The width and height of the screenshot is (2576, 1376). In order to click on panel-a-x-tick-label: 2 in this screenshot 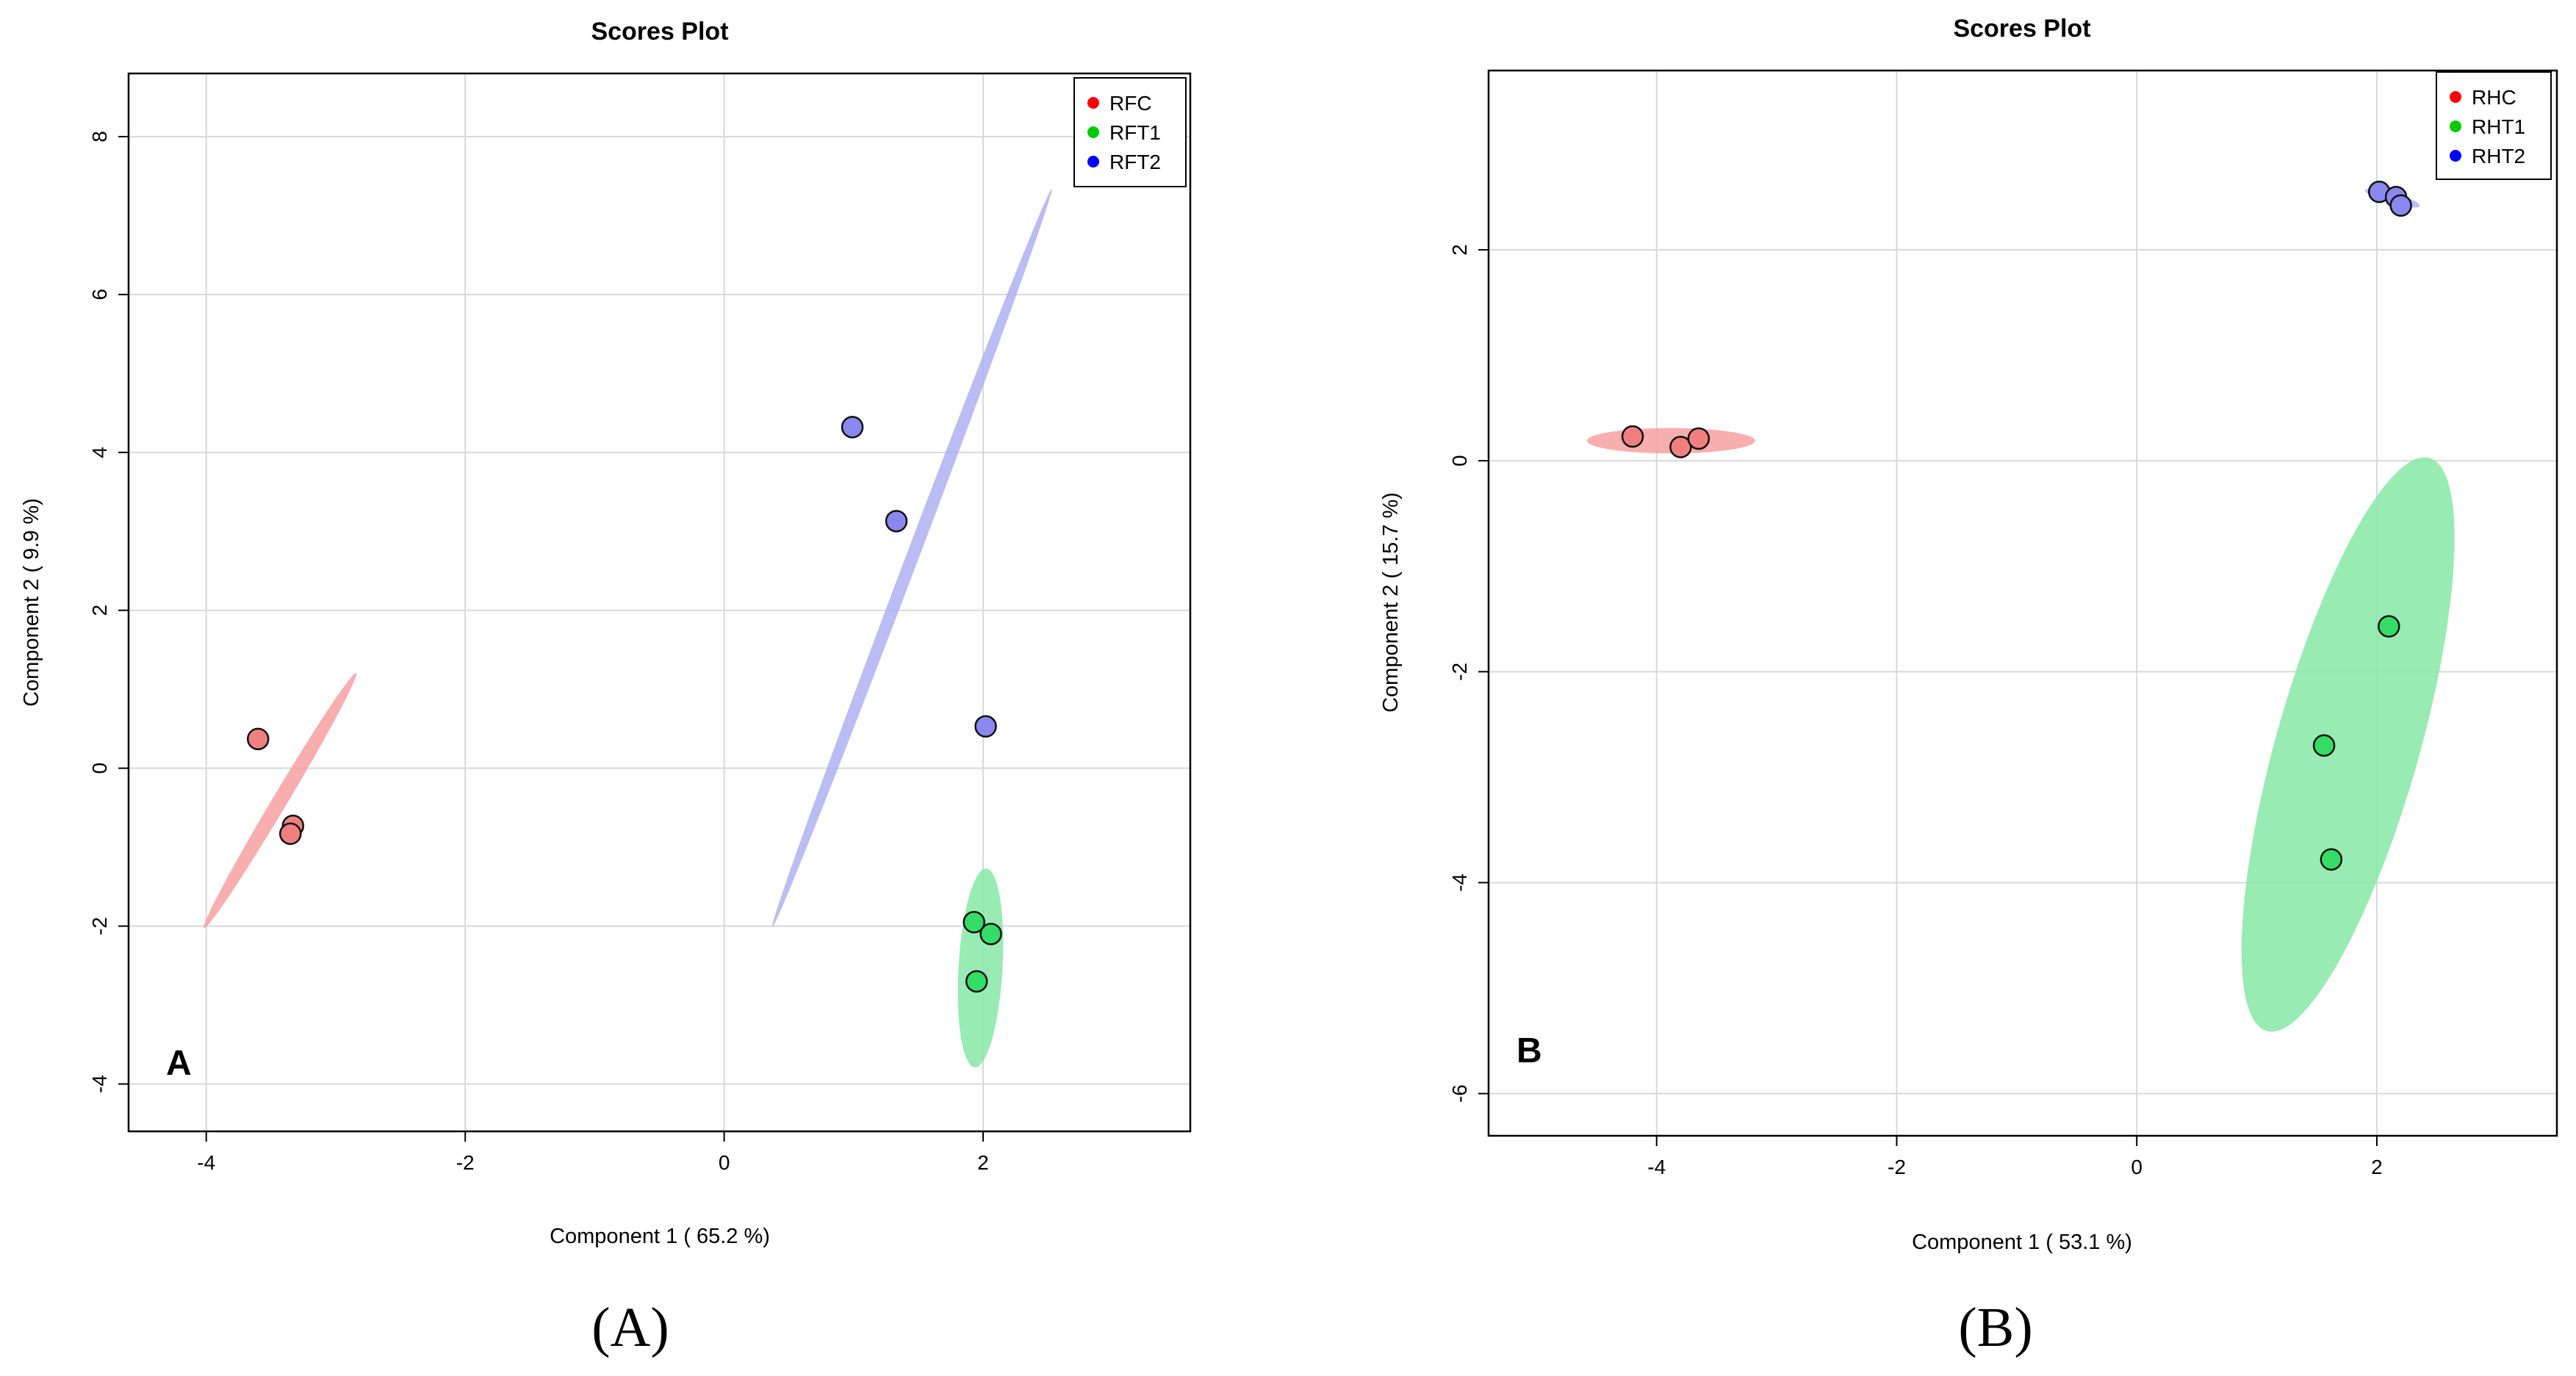, I will do `click(983, 1162)`.